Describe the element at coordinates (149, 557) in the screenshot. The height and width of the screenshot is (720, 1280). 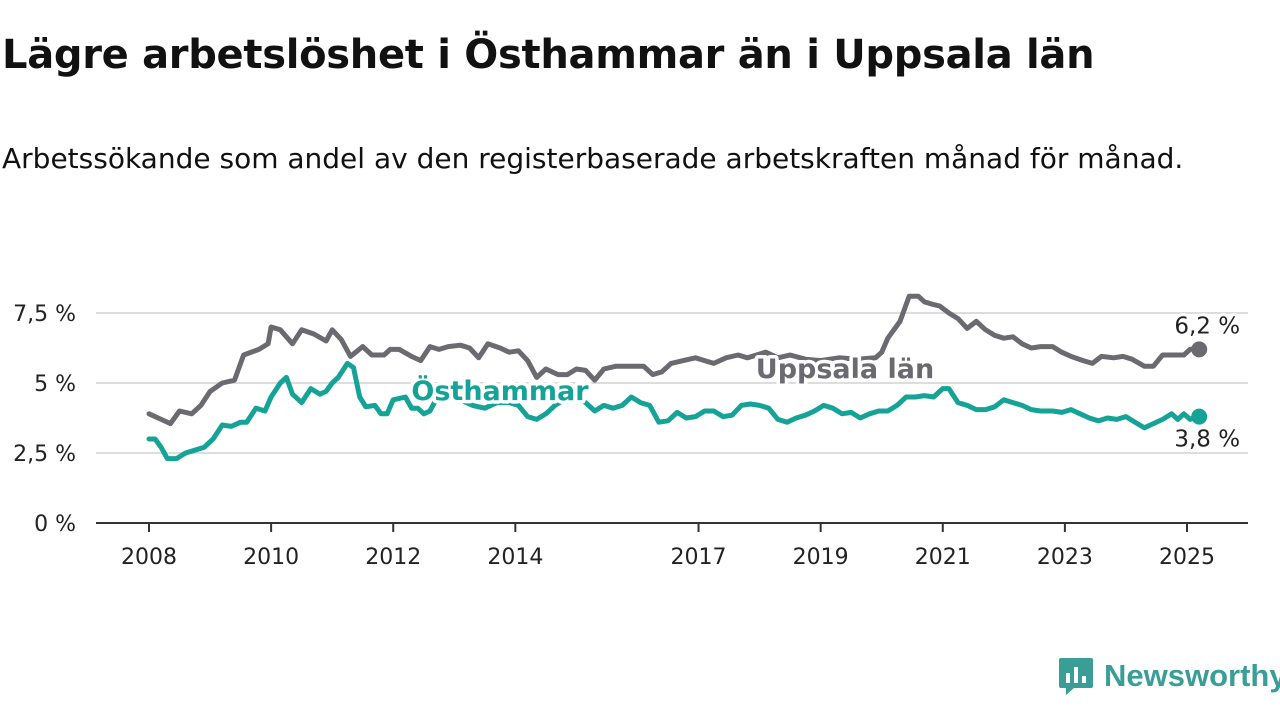
I see `x-tick-label: 2008` at that location.